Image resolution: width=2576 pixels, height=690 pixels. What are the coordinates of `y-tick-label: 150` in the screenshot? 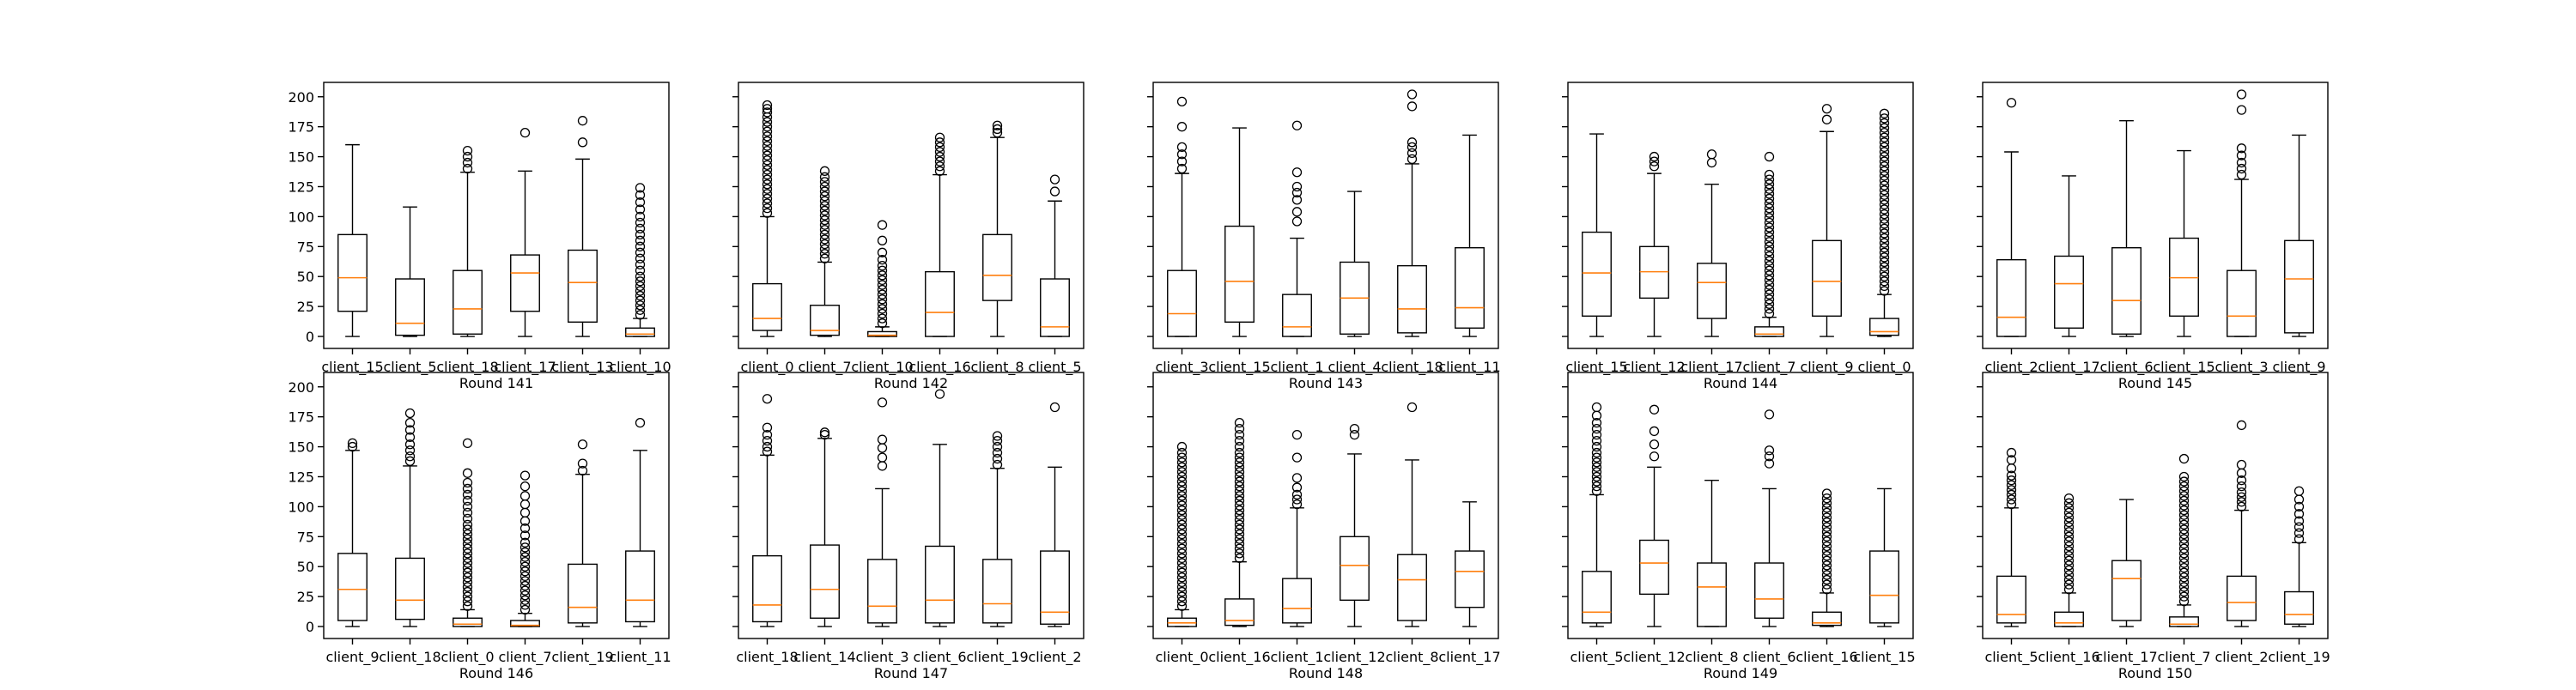 It's located at (301, 447).